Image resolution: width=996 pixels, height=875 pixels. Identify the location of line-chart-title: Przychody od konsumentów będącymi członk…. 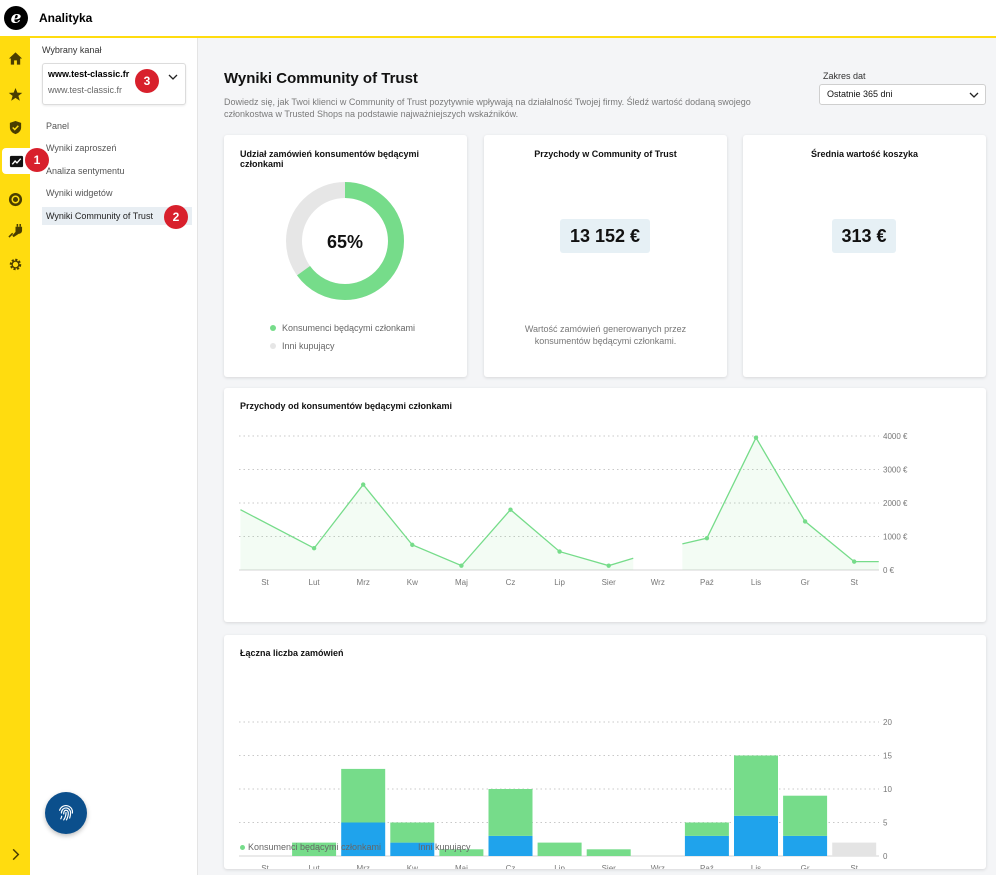
(346, 406).